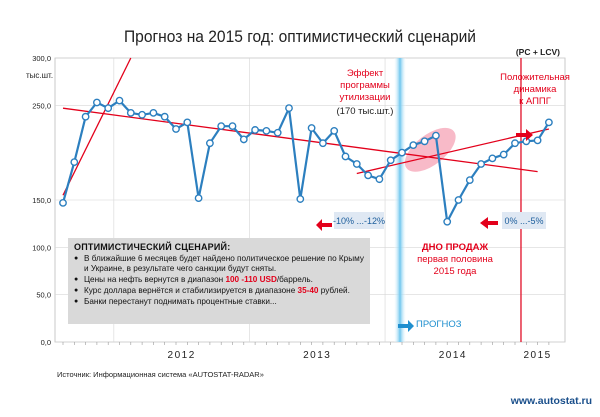 The height and width of the screenshot is (417, 600). Describe the element at coordinates (456, 271) in the screenshot. I see `annotation-line: 2015 года` at that location.